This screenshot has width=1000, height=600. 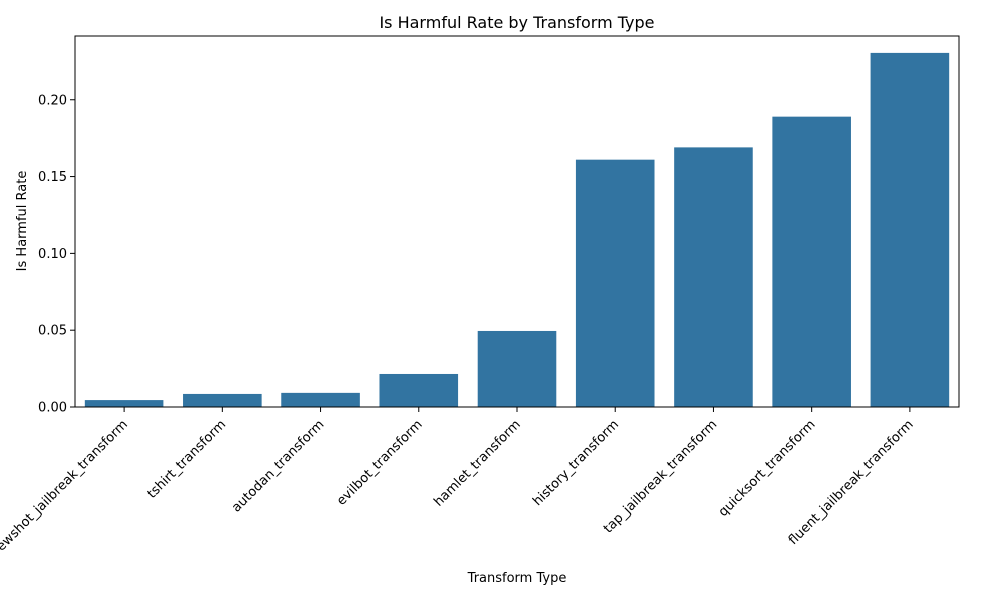 I want to click on x-tick-label: autodan_transform, so click(x=278, y=466).